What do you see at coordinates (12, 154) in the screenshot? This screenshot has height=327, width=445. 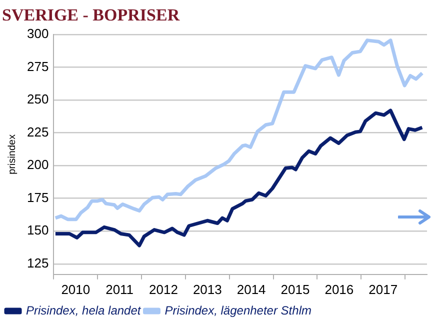 I see `y-axis-title: prisindex` at bounding box center [12, 154].